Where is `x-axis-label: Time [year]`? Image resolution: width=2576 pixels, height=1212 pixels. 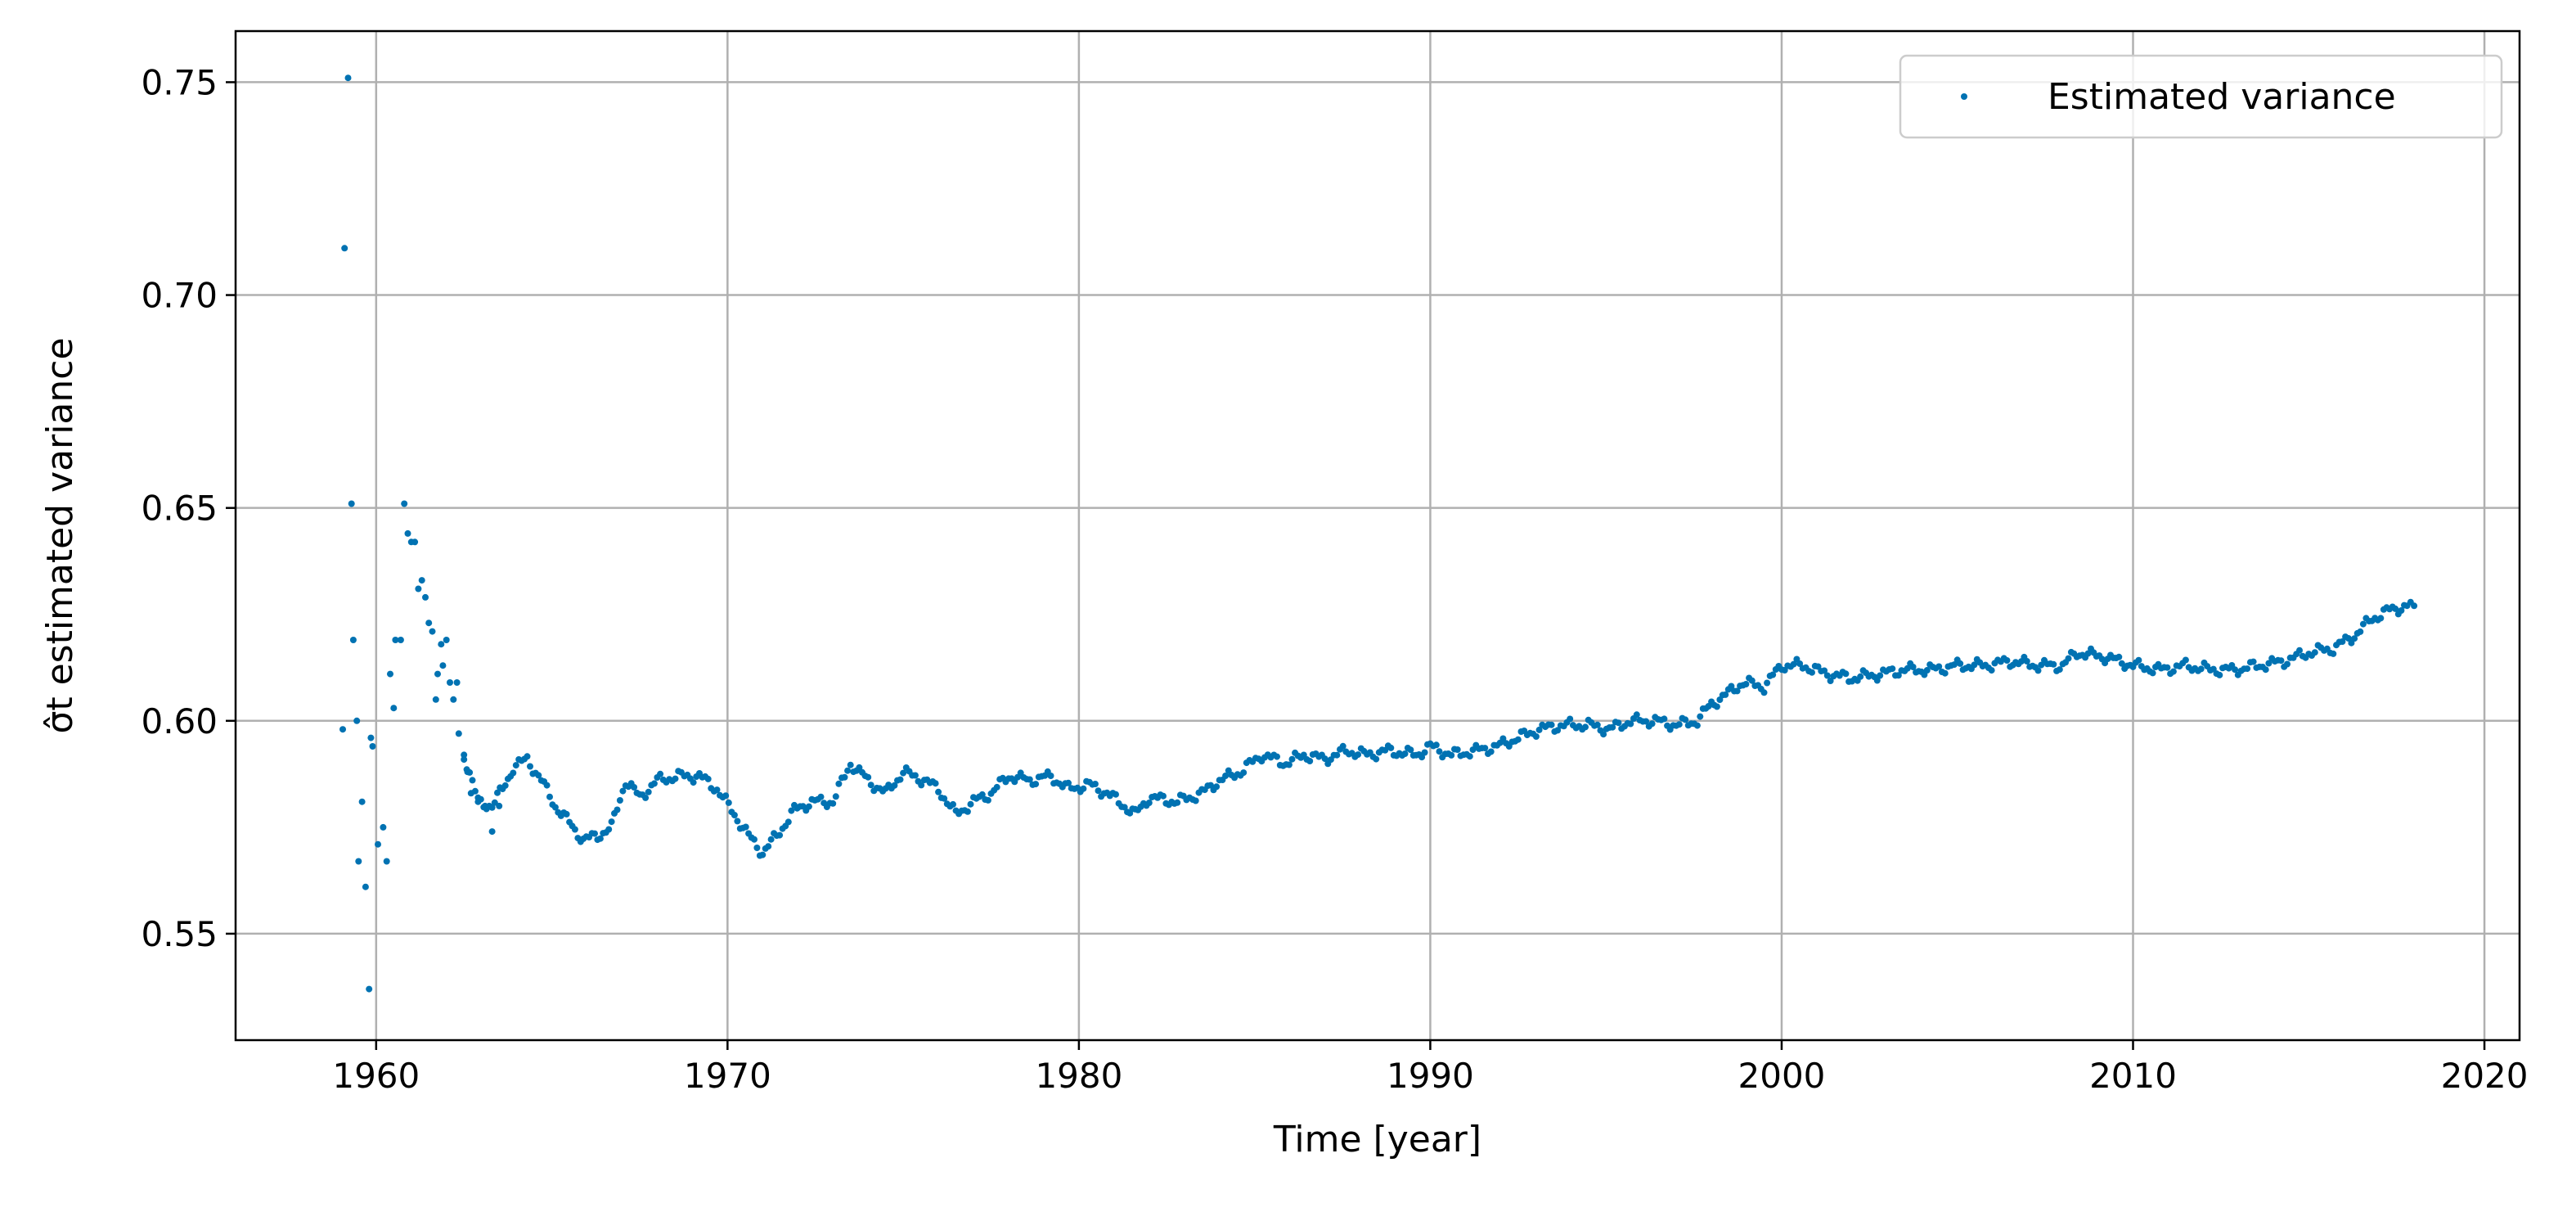
x-axis-label: Time [year] is located at coordinates (1377, 1139).